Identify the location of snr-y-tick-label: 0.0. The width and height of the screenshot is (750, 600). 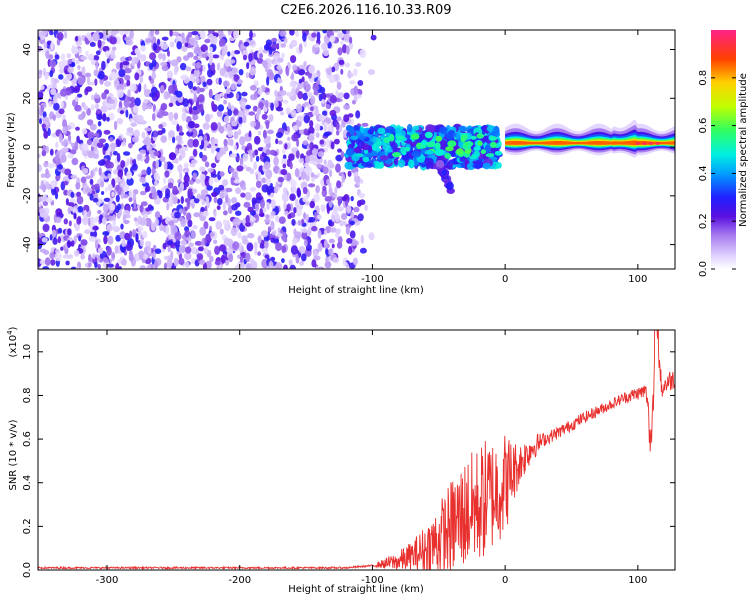
(27, 570).